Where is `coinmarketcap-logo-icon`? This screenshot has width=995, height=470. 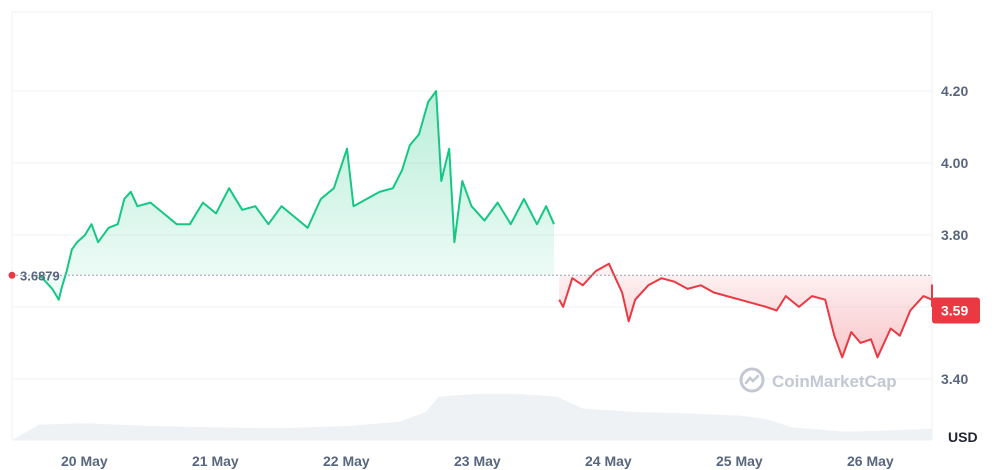
coinmarketcap-logo-icon is located at coordinates (752, 380).